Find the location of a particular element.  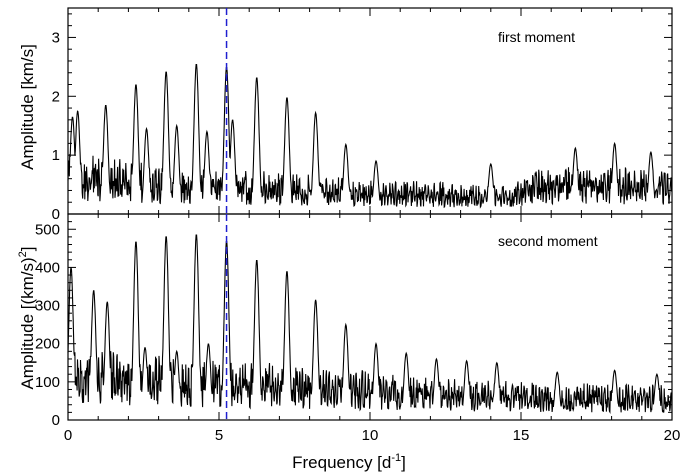

second-moment-label: second moment is located at coordinates (548, 241).